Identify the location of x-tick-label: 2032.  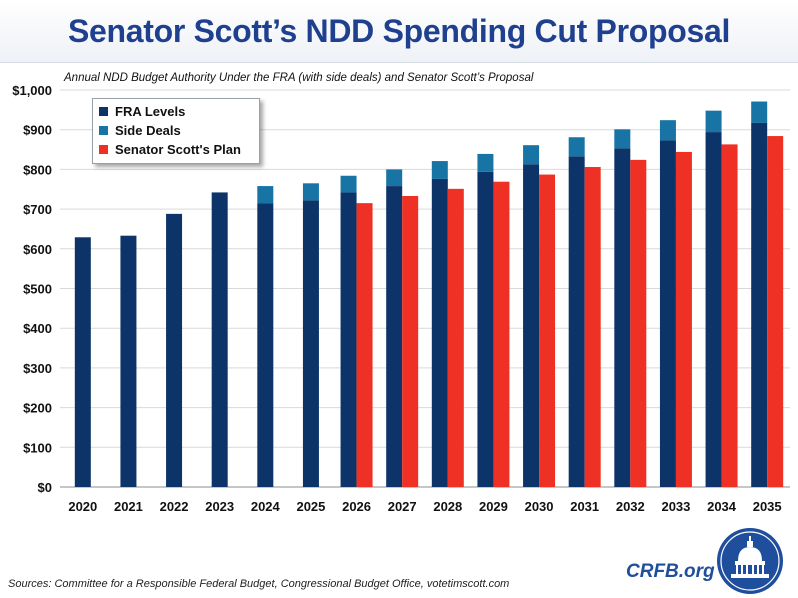
(630, 506).